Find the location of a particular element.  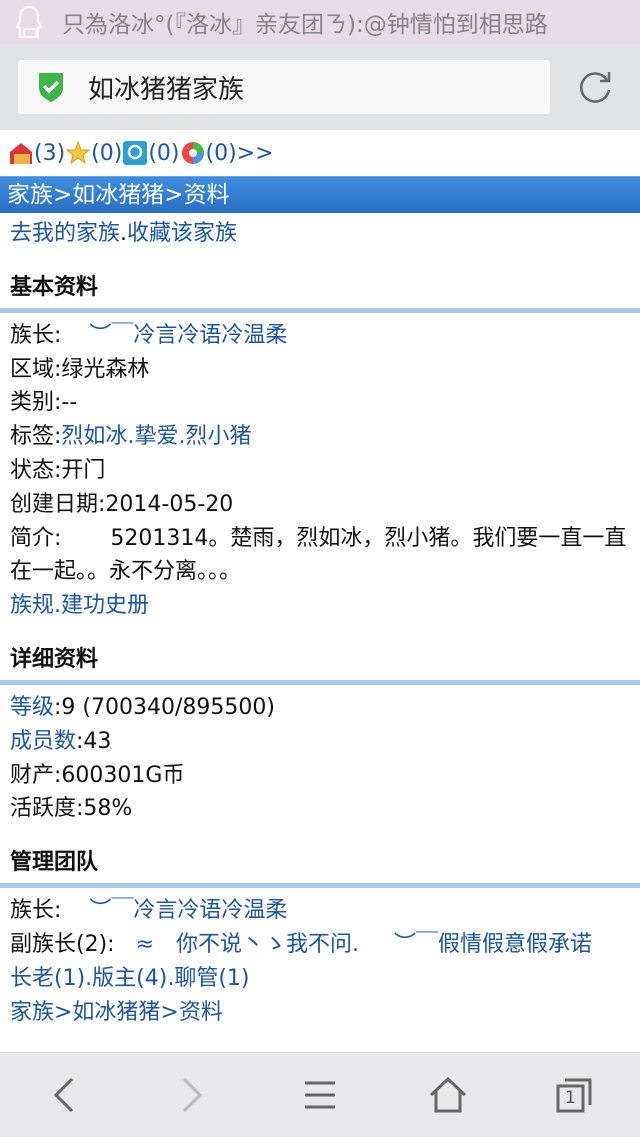

category: 类别:-- is located at coordinates (44, 403).